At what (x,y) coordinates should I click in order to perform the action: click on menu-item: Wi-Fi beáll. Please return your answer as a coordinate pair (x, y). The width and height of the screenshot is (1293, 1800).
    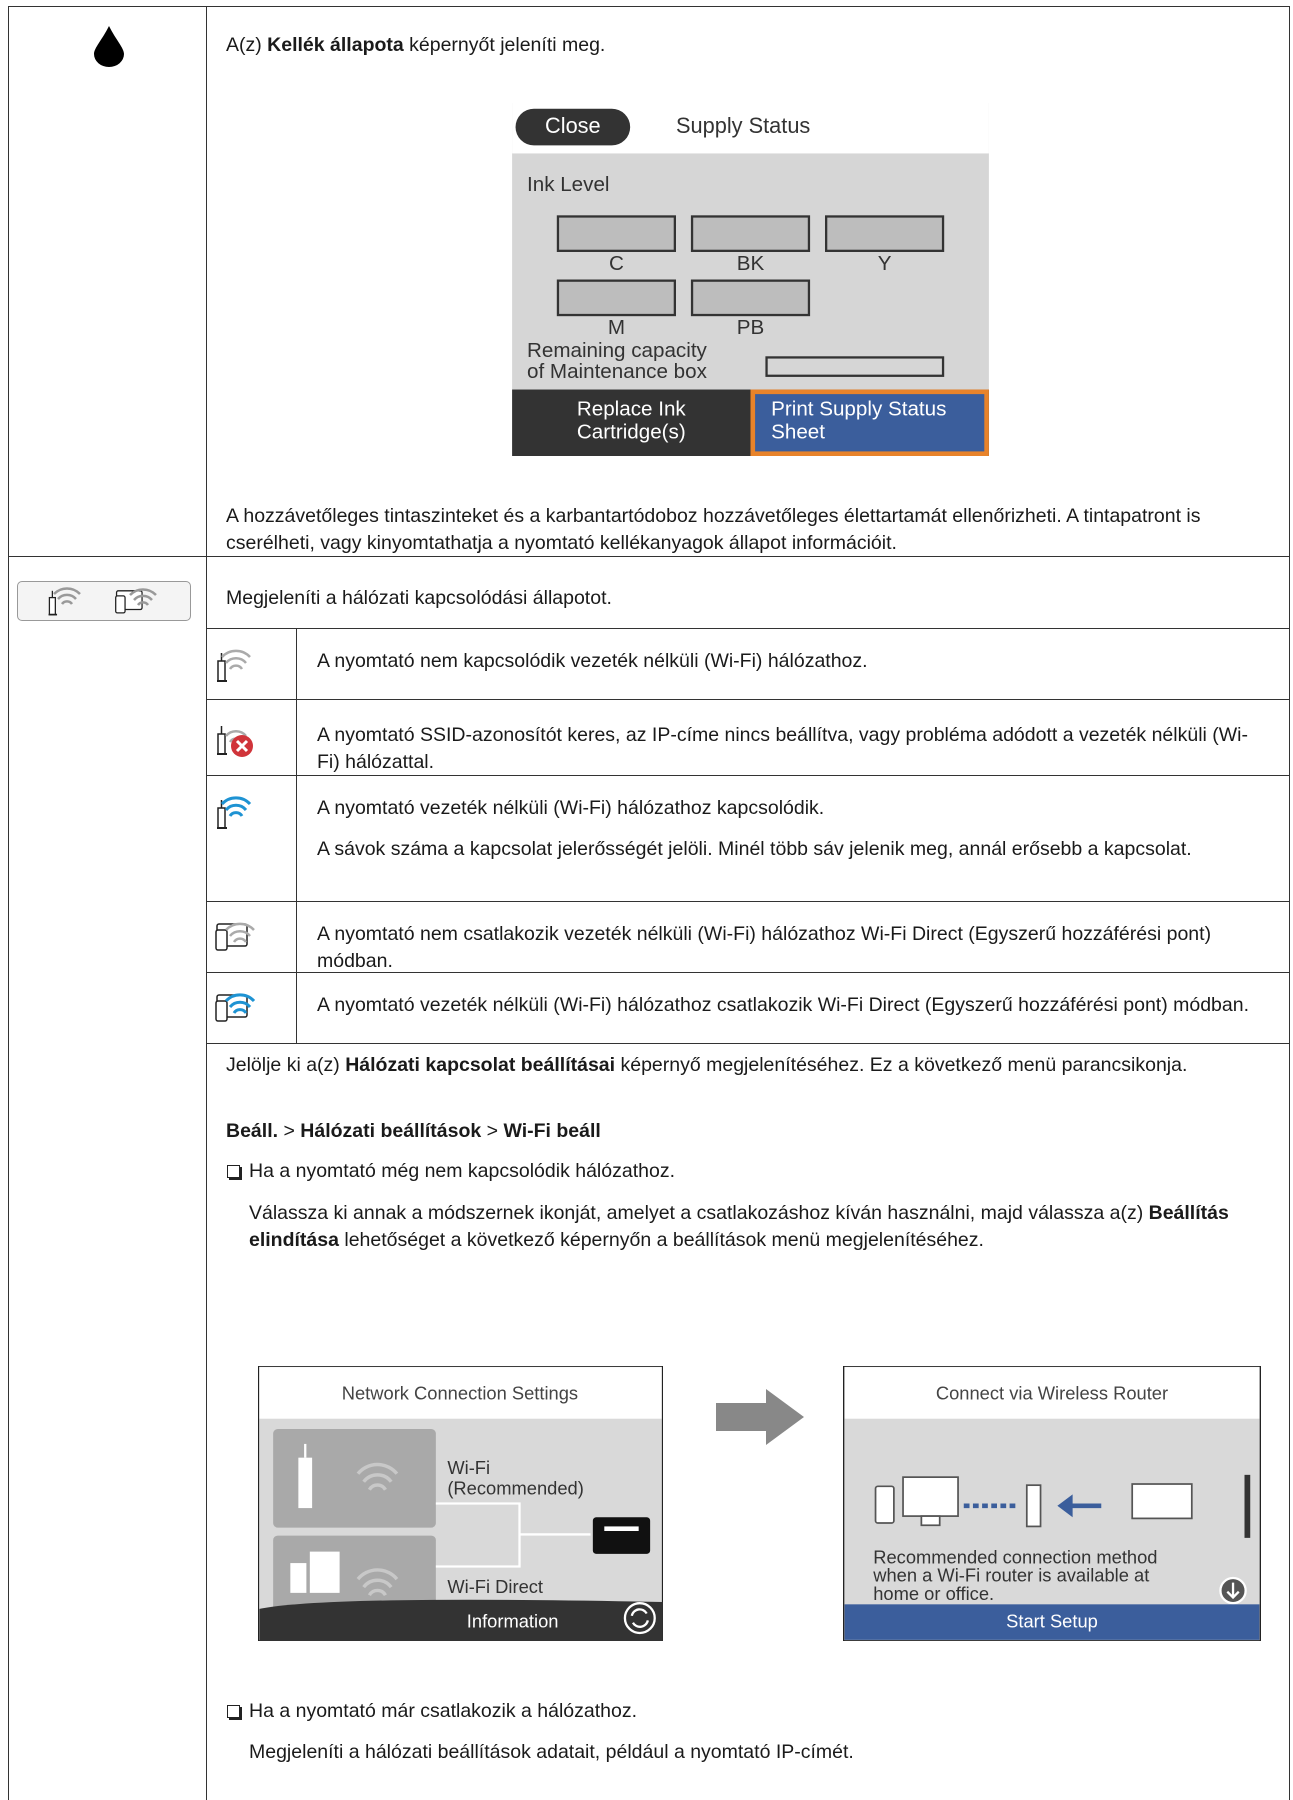
    Looking at the image, I should click on (552, 1131).